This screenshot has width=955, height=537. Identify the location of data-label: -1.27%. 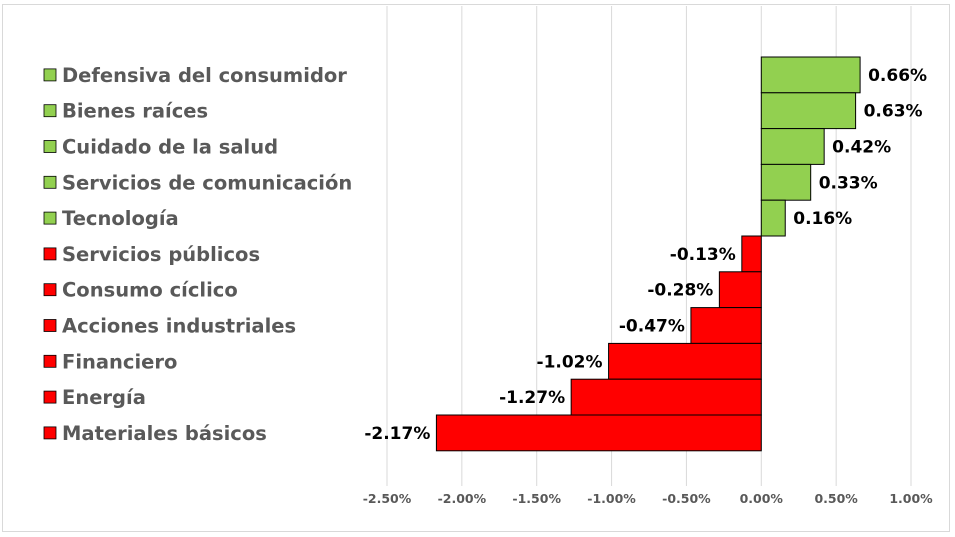
(532, 398).